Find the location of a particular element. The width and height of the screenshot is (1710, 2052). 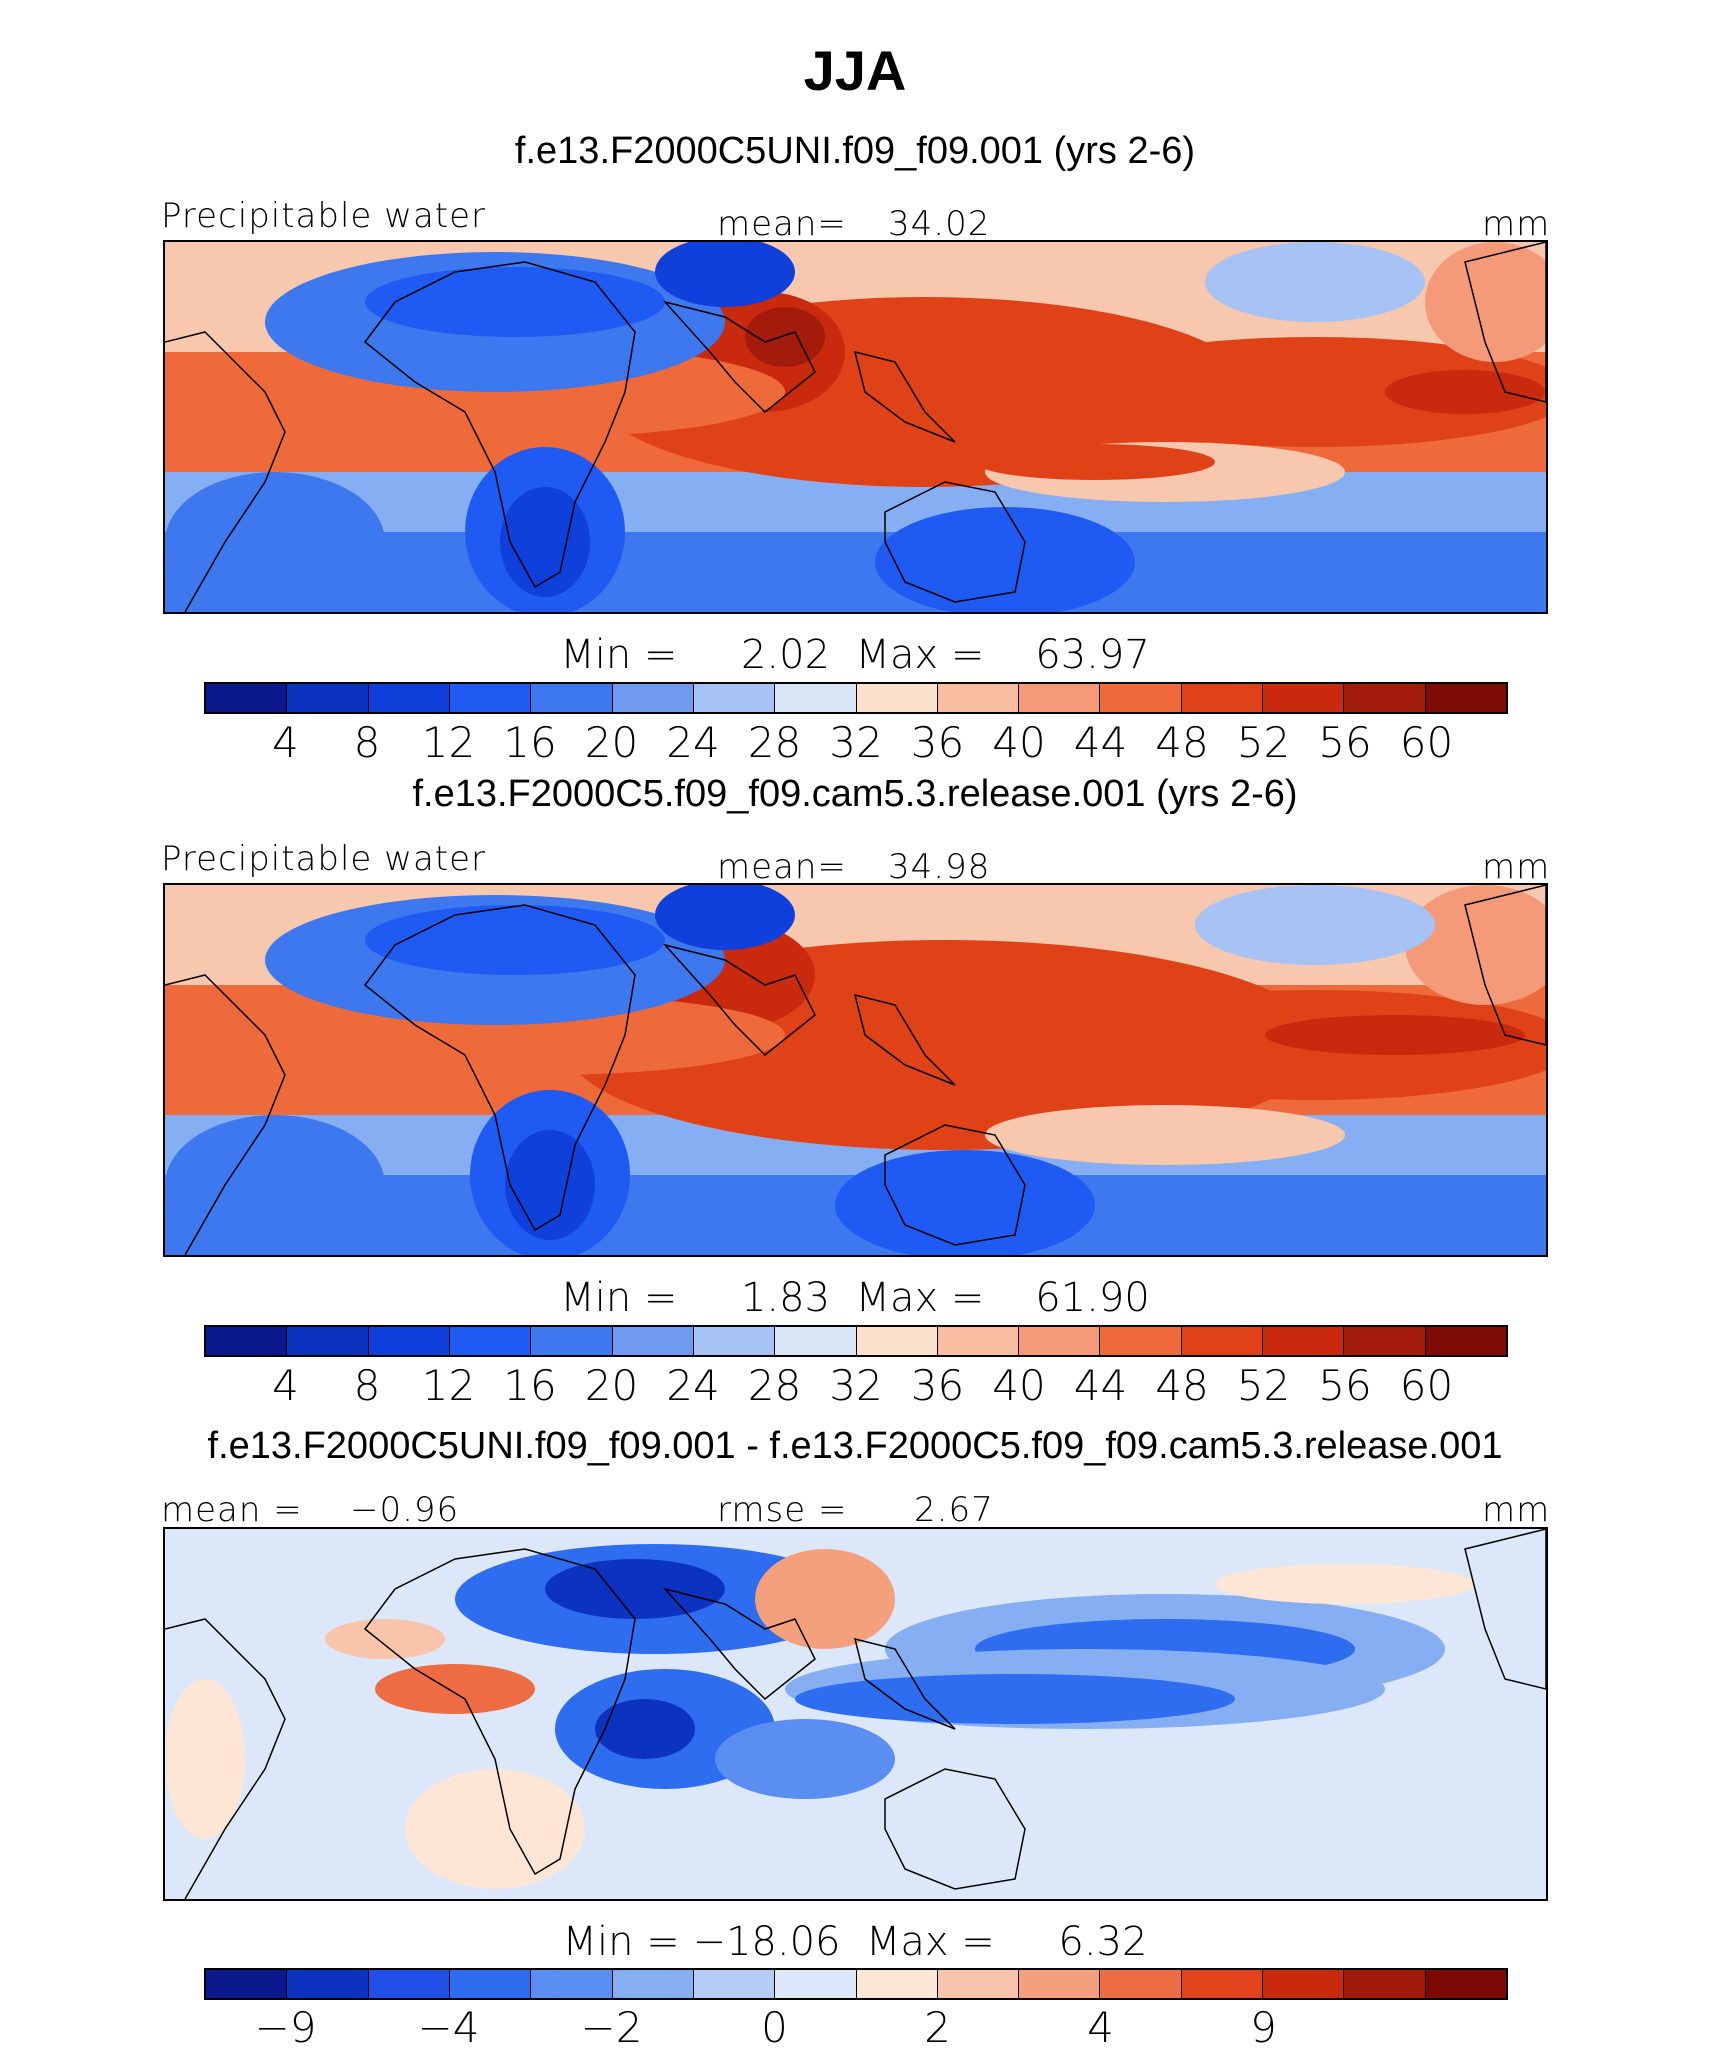

panel-2-mean-label: mean= is located at coordinates (782, 867).